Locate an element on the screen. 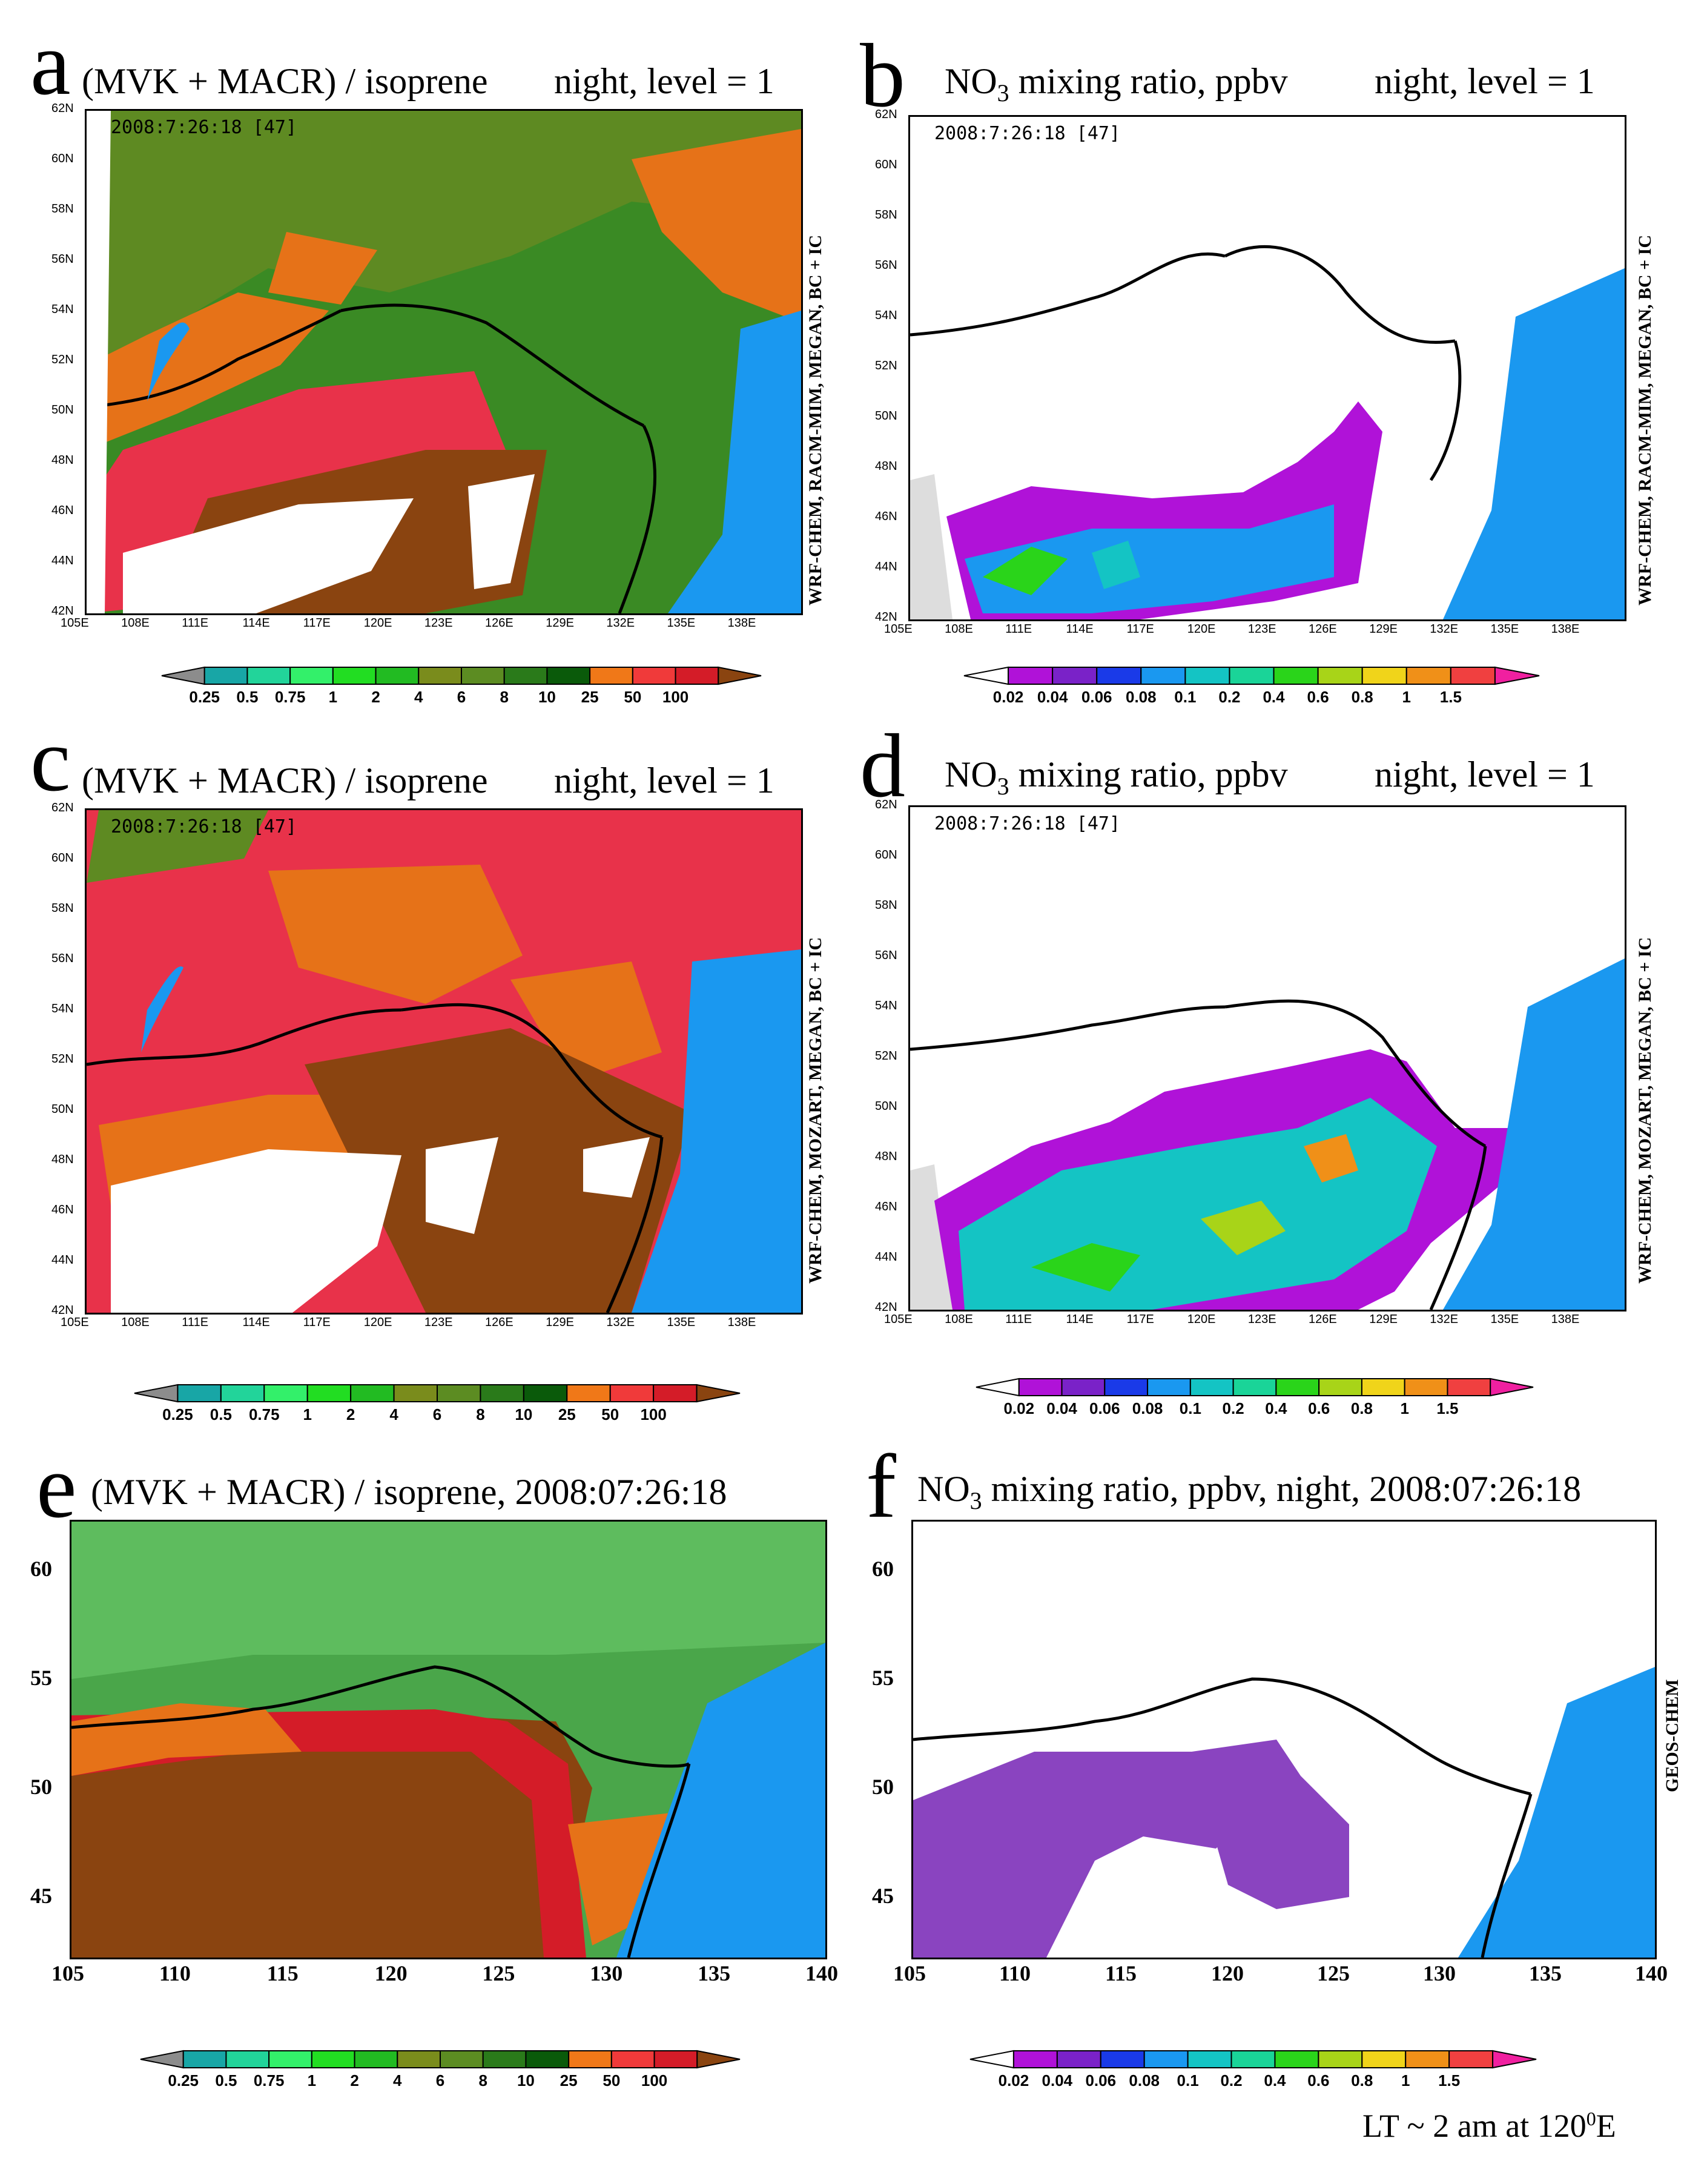  panel-letter-b: b is located at coordinates (882, 75).